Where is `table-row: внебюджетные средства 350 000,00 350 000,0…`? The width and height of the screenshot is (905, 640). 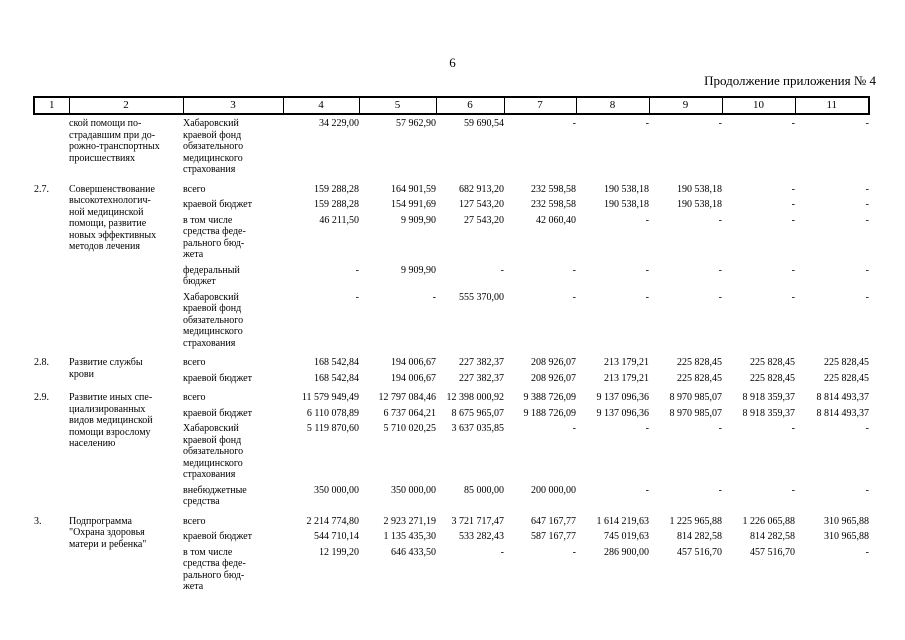 table-row: внебюджетные средства 350 000,00 350 000,0… is located at coordinates (451, 494).